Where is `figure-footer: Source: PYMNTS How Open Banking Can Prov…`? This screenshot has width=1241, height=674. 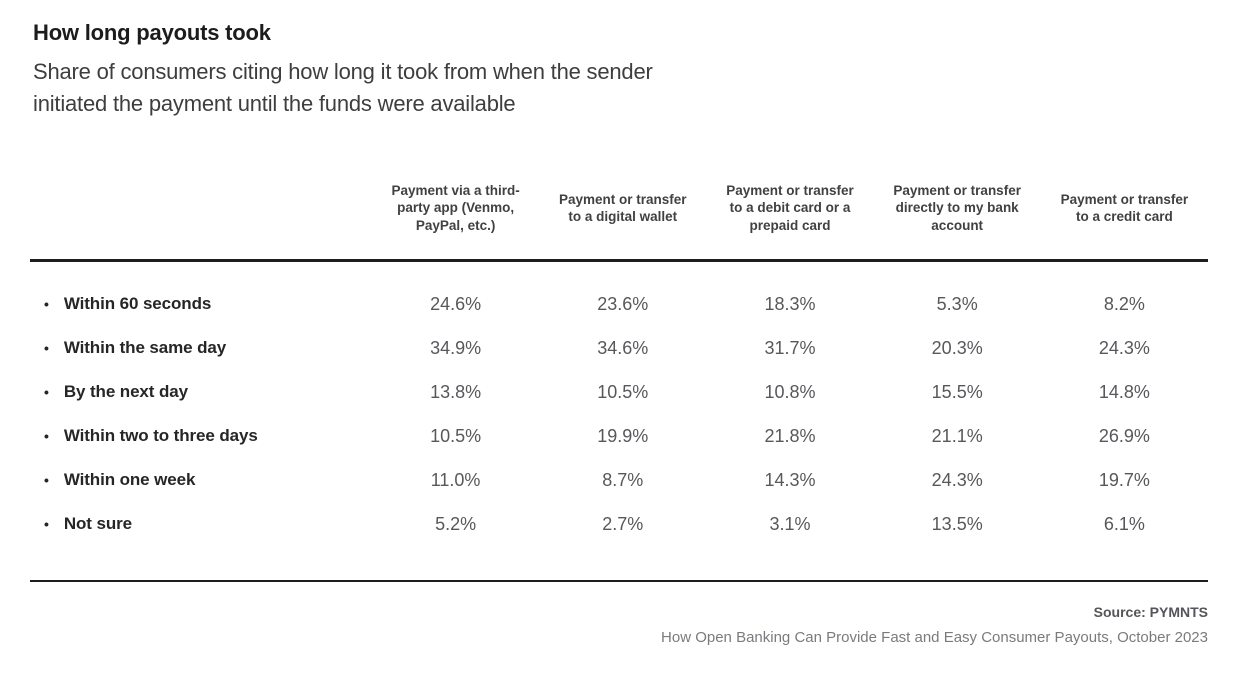 figure-footer: Source: PYMNTS How Open Banking Can Prov… is located at coordinates (620, 625).